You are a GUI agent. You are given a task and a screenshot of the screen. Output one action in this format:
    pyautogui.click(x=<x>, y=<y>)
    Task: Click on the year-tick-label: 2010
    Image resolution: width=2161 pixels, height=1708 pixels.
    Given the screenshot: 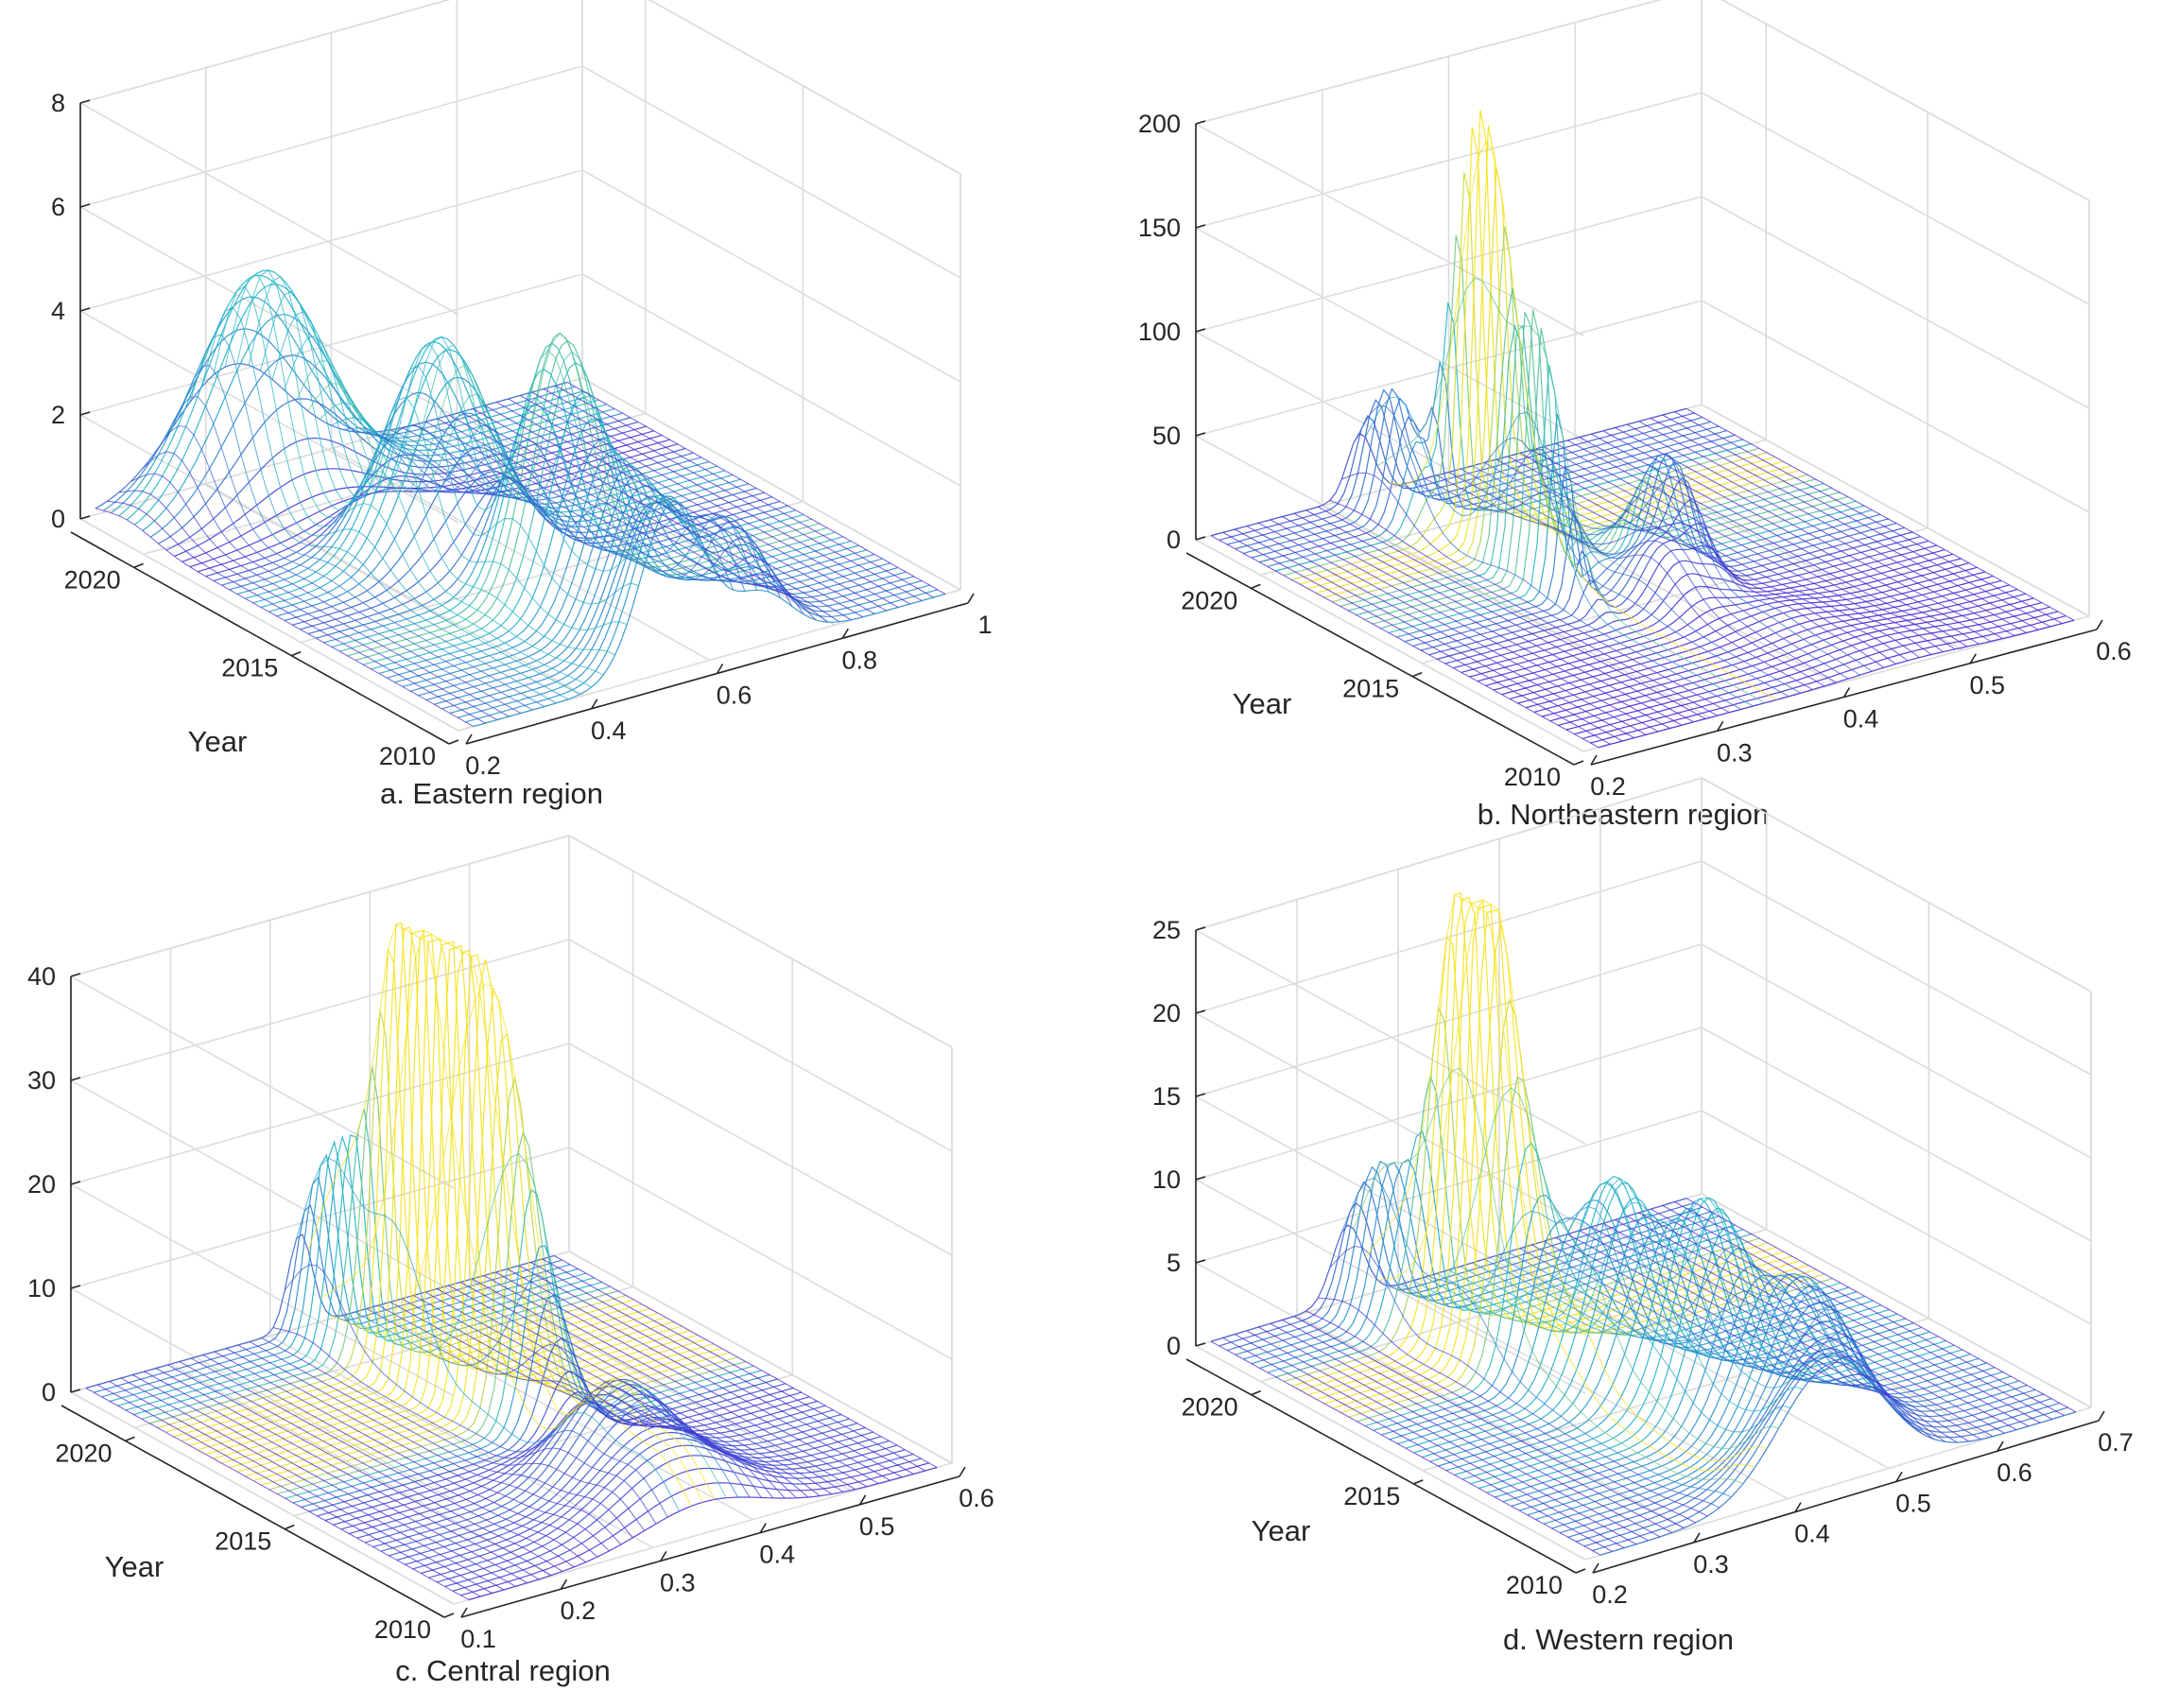 What is the action you would take?
    pyautogui.click(x=402, y=1629)
    